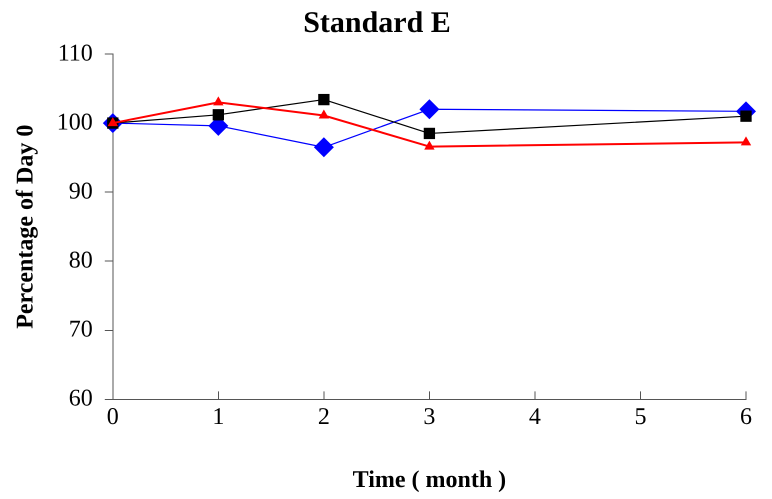 This screenshot has width=772, height=499. Describe the element at coordinates (640, 417) in the screenshot. I see `x-tick-label: 5` at that location.